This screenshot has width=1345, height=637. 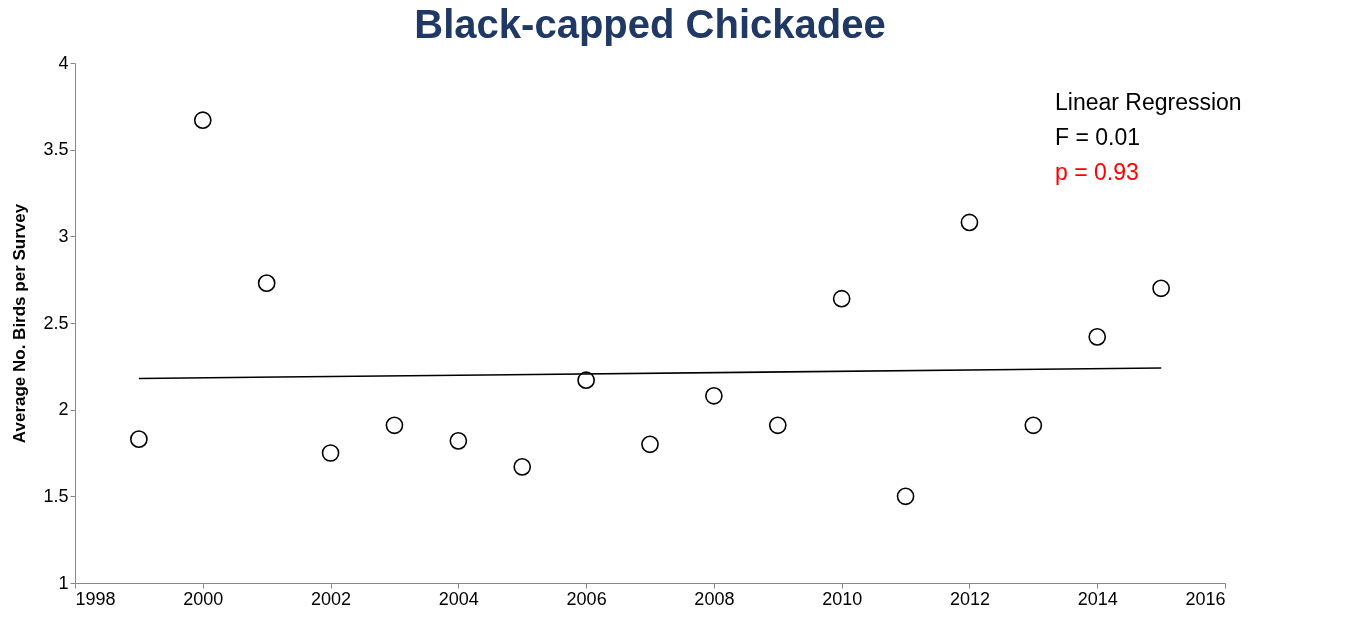 What do you see at coordinates (650, 24) in the screenshot?
I see `chart-title: Black-capped Chickadee` at bounding box center [650, 24].